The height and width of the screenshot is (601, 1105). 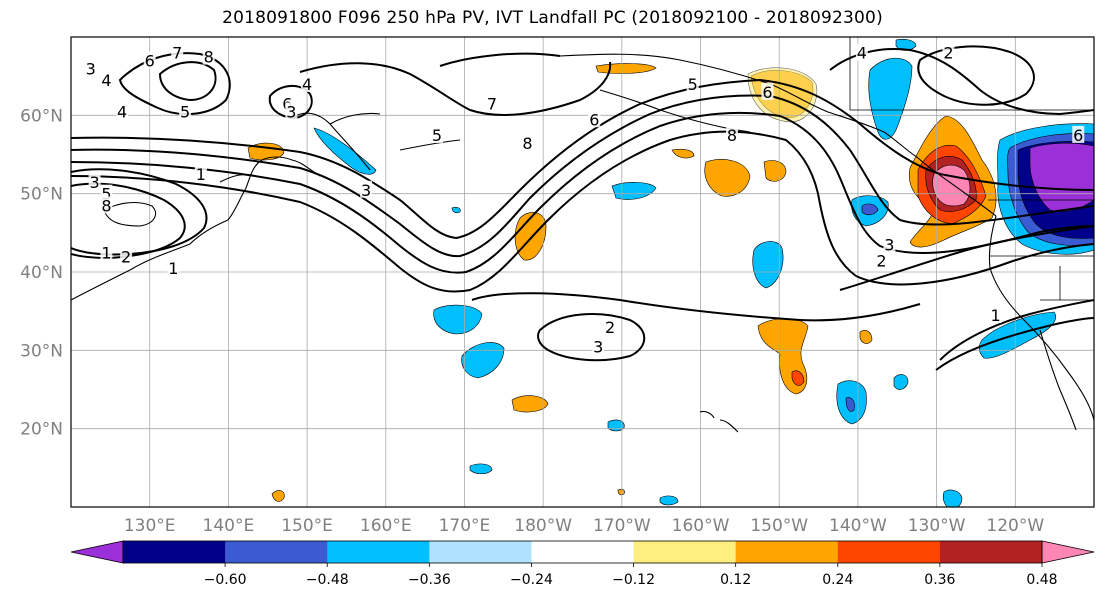 I want to click on colorbar-tick-label: 0.24, so click(x=837, y=580).